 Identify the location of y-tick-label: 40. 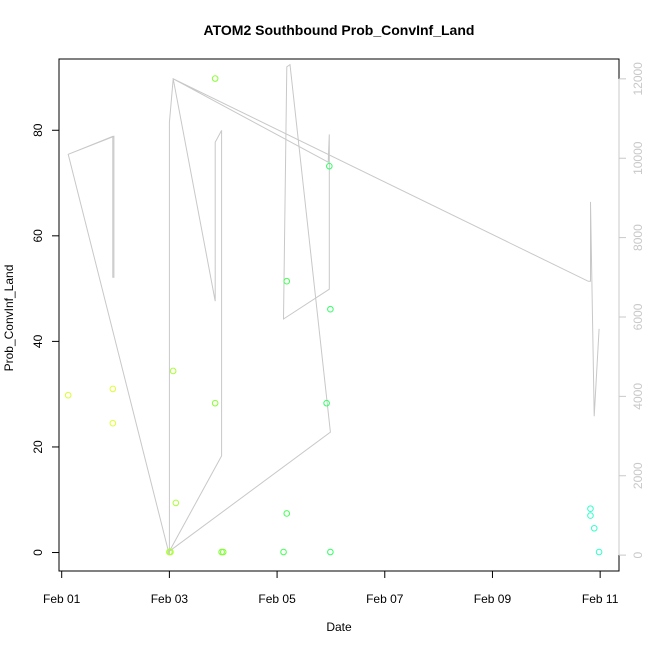
(38, 341).